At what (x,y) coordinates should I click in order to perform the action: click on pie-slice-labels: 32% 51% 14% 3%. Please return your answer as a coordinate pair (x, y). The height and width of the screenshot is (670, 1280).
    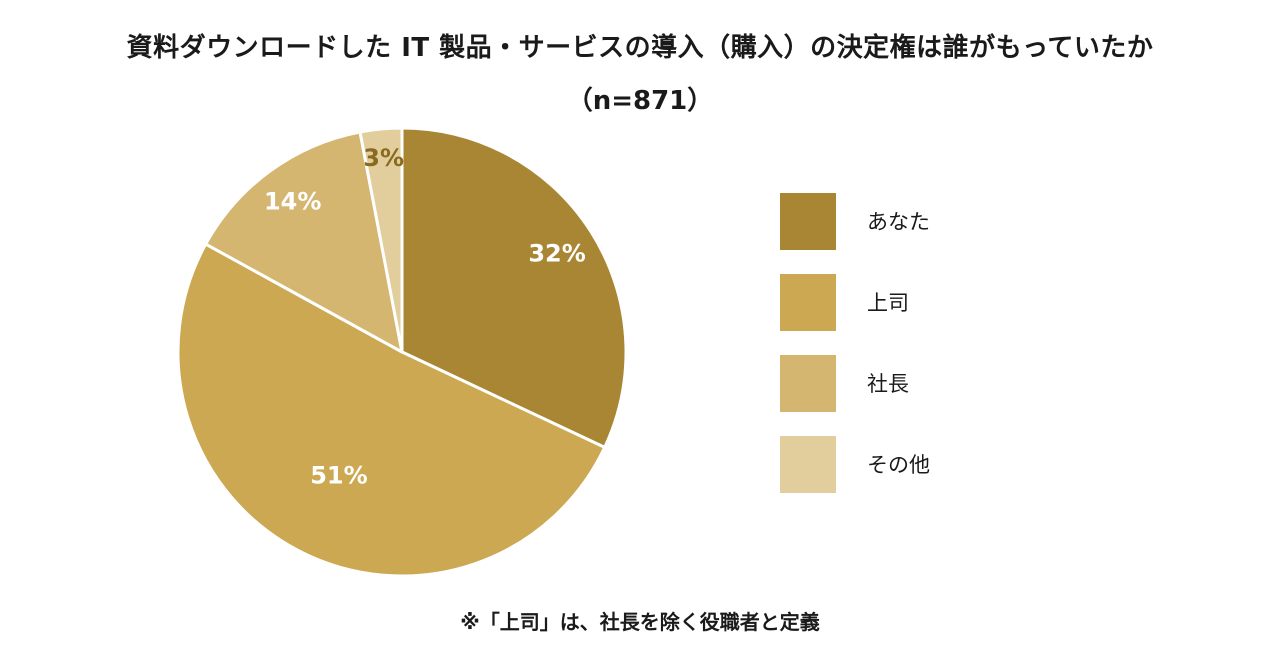
    Looking at the image, I should click on (425, 317).